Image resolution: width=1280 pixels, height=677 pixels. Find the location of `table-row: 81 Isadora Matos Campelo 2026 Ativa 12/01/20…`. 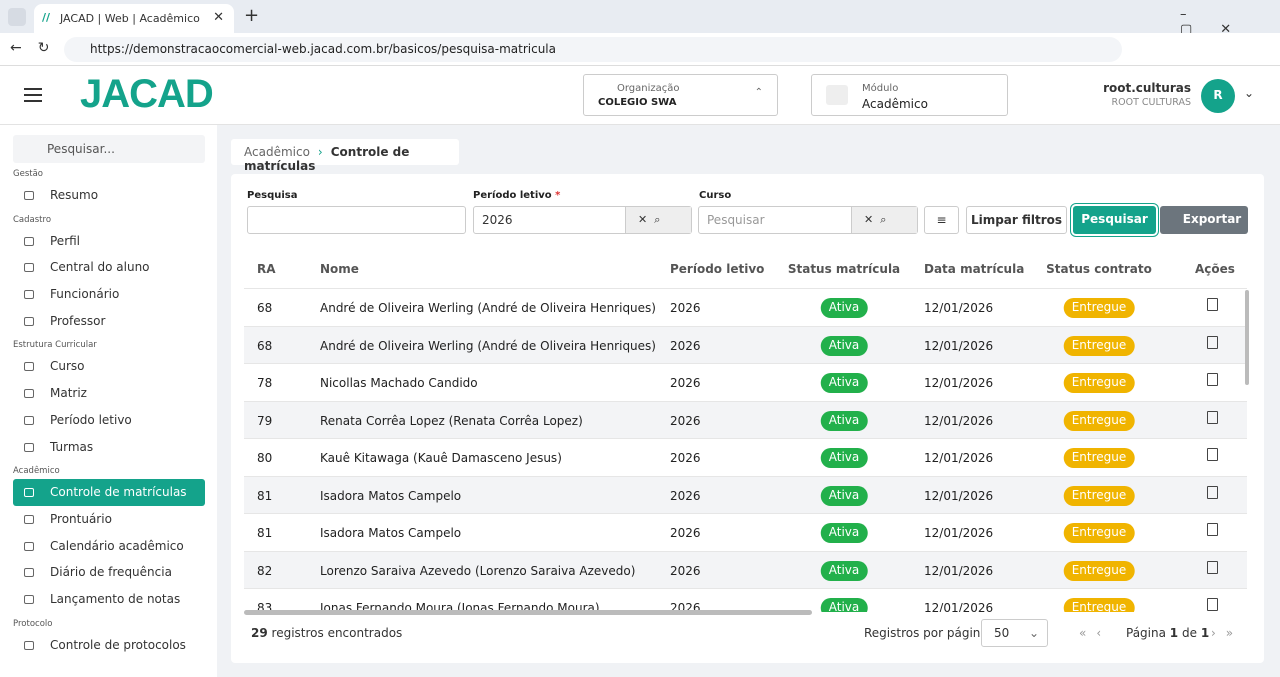

table-row: 81 Isadora Matos Campelo 2026 Ativa 12/01/20… is located at coordinates (745, 532).